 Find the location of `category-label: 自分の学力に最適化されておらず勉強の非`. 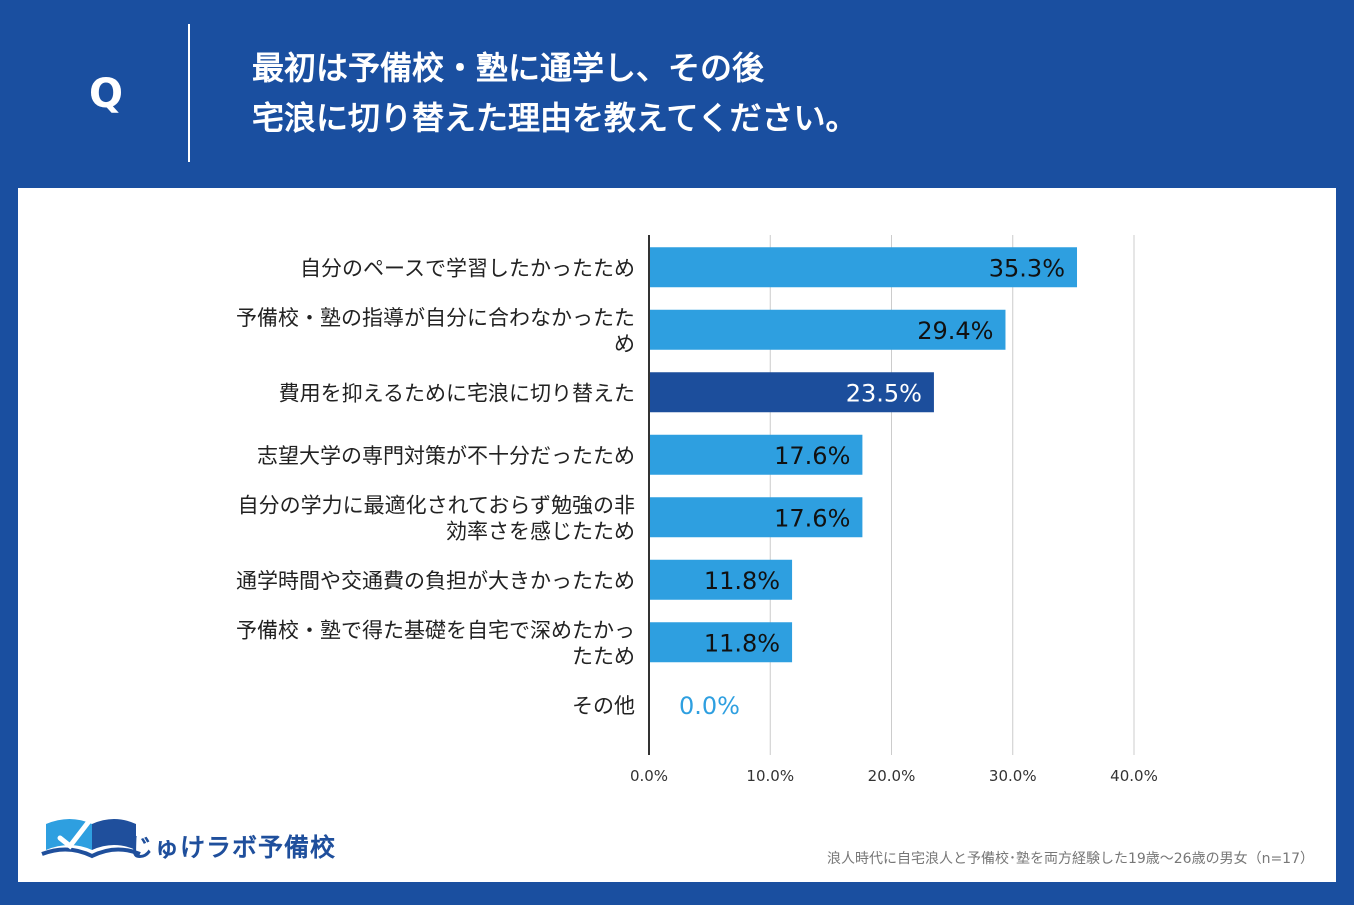

category-label: 自分の学力に最適化されておらず勉強の非 is located at coordinates (436, 505).